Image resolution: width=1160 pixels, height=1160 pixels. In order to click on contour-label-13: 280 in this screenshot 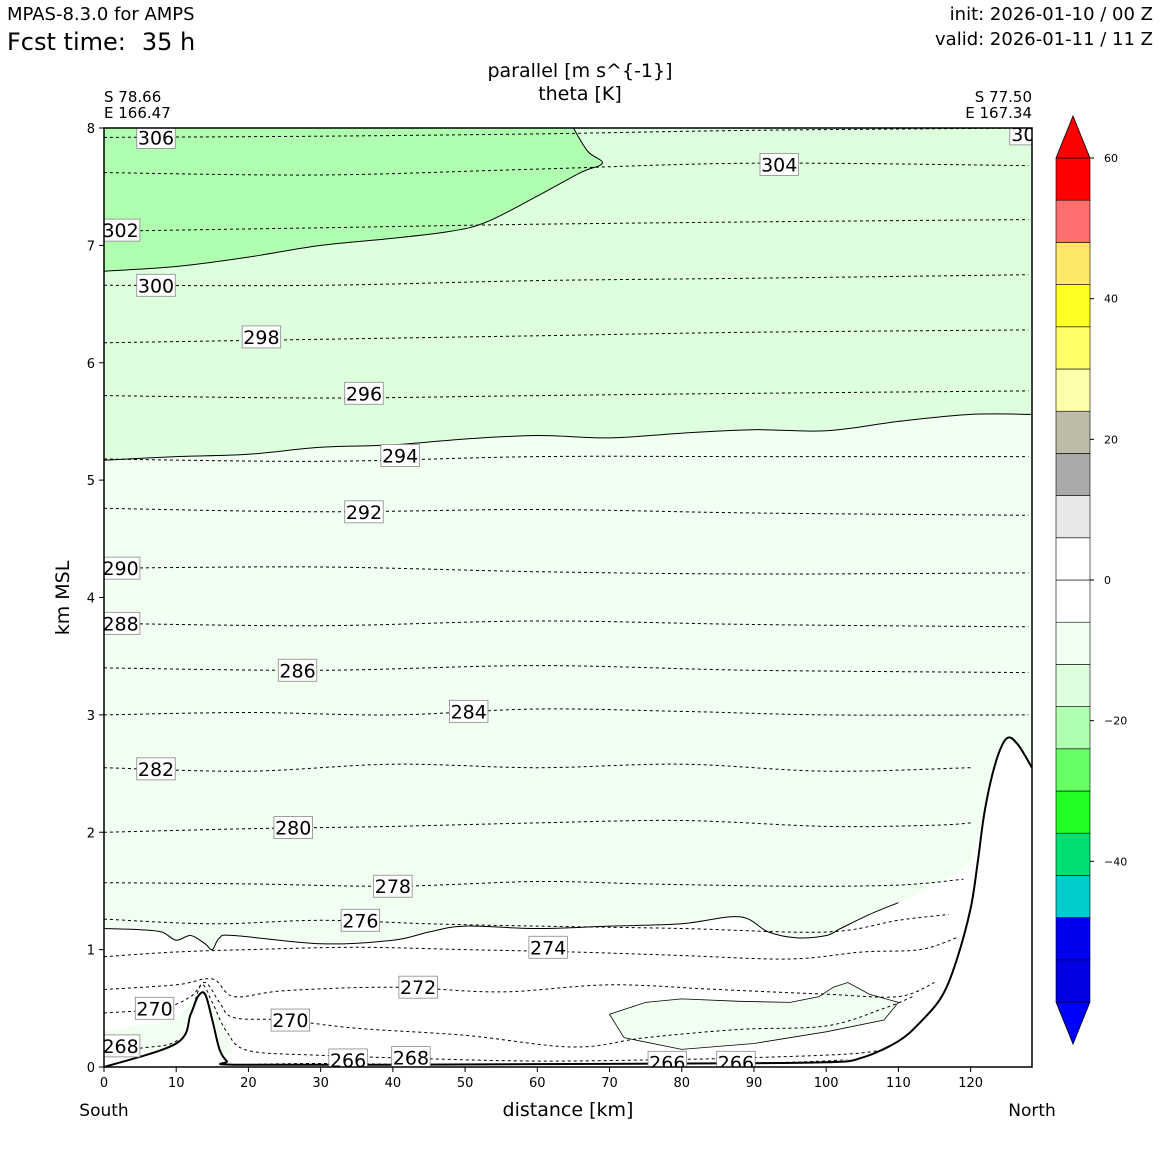, I will do `click(293, 828)`.